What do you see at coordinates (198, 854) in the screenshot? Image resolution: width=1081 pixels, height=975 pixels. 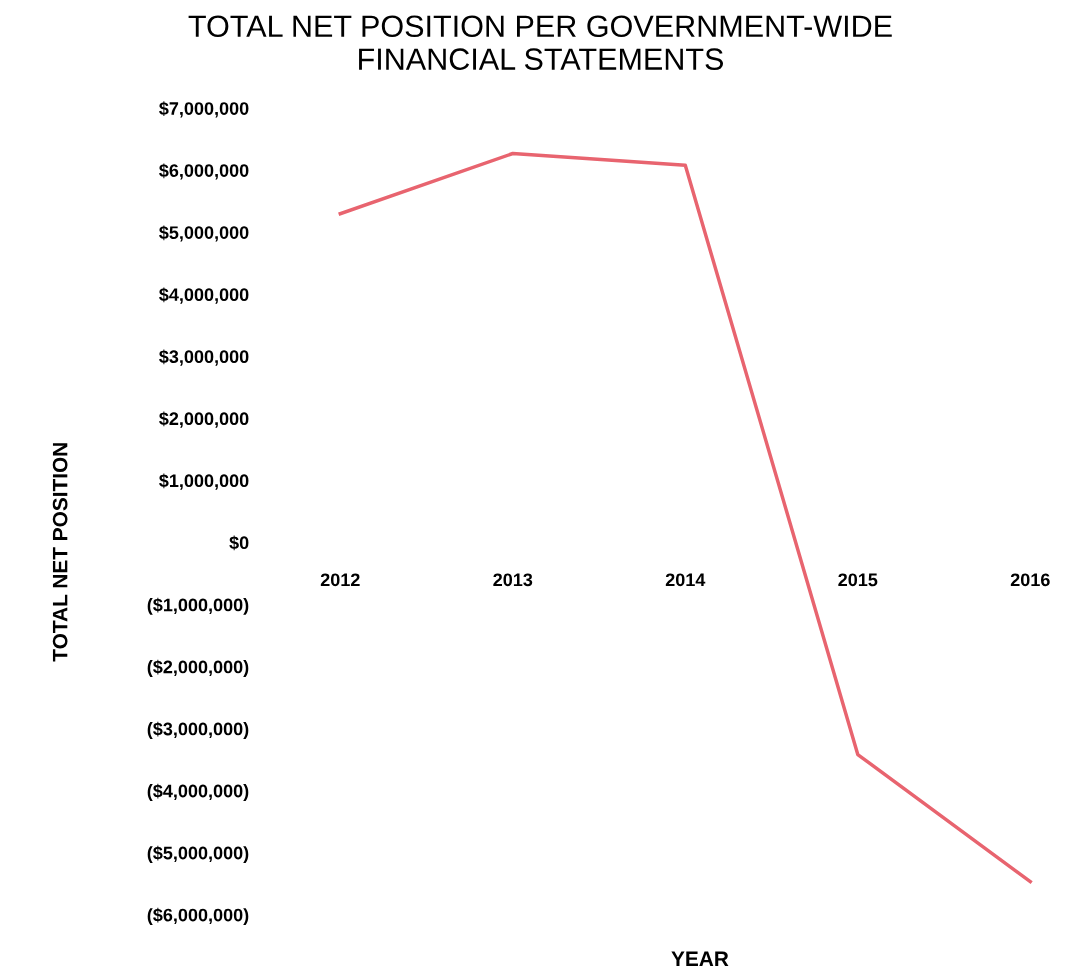 I see `y-tick-label: ($5,000,000)` at bounding box center [198, 854].